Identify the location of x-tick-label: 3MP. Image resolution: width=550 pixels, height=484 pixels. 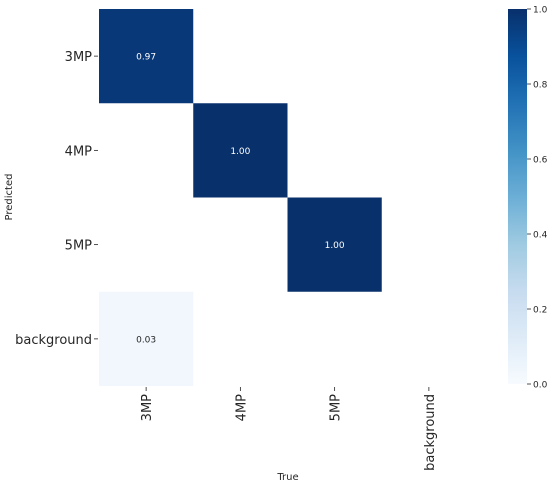
(147, 407).